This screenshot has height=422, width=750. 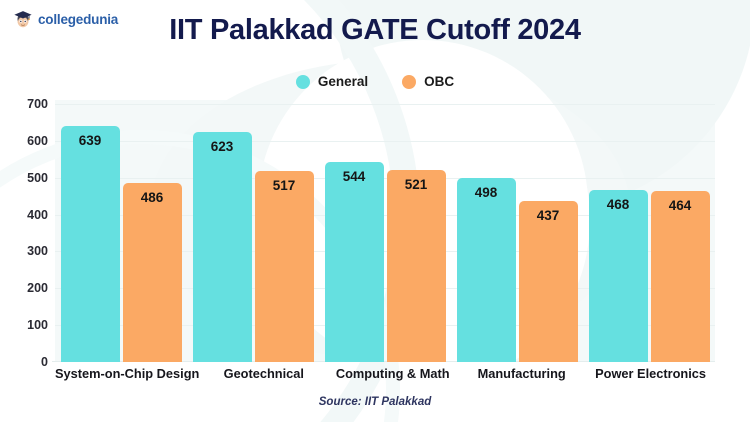 I want to click on bar-general: 544, so click(x=354, y=261).